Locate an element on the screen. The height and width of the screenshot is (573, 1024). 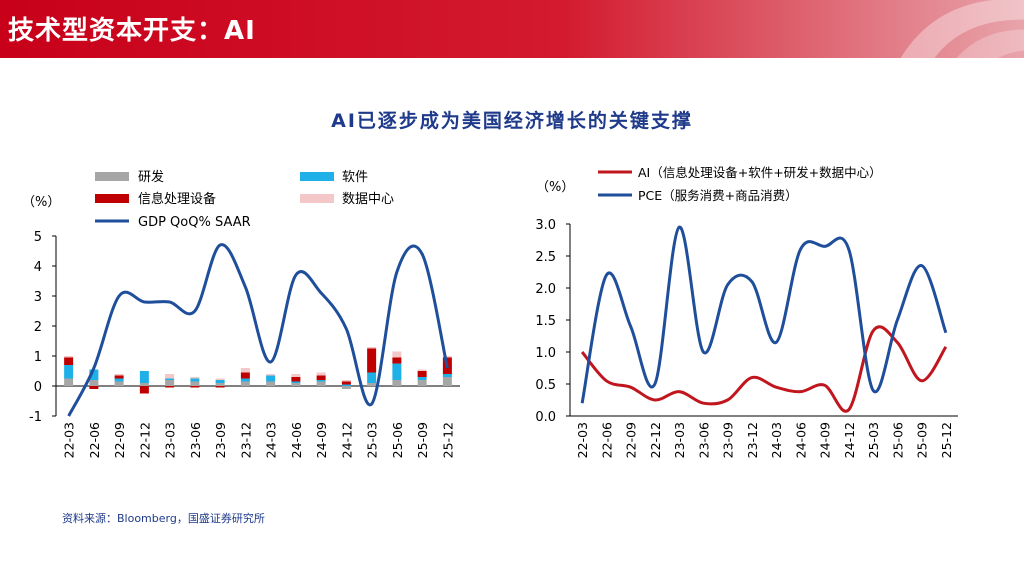
chart1-x-tick-label: 24-09 is located at coordinates (321, 440).